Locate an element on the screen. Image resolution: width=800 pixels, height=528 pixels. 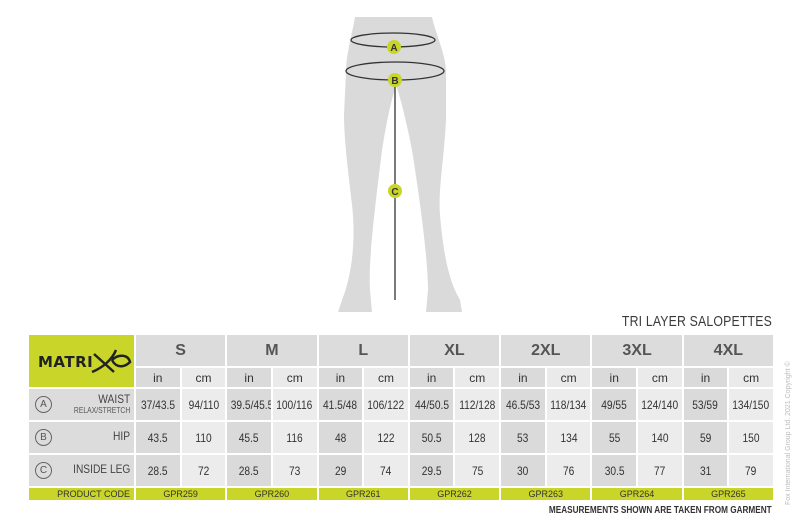
leg-silhouette-figure: A B C is located at coordinates (400, 164).